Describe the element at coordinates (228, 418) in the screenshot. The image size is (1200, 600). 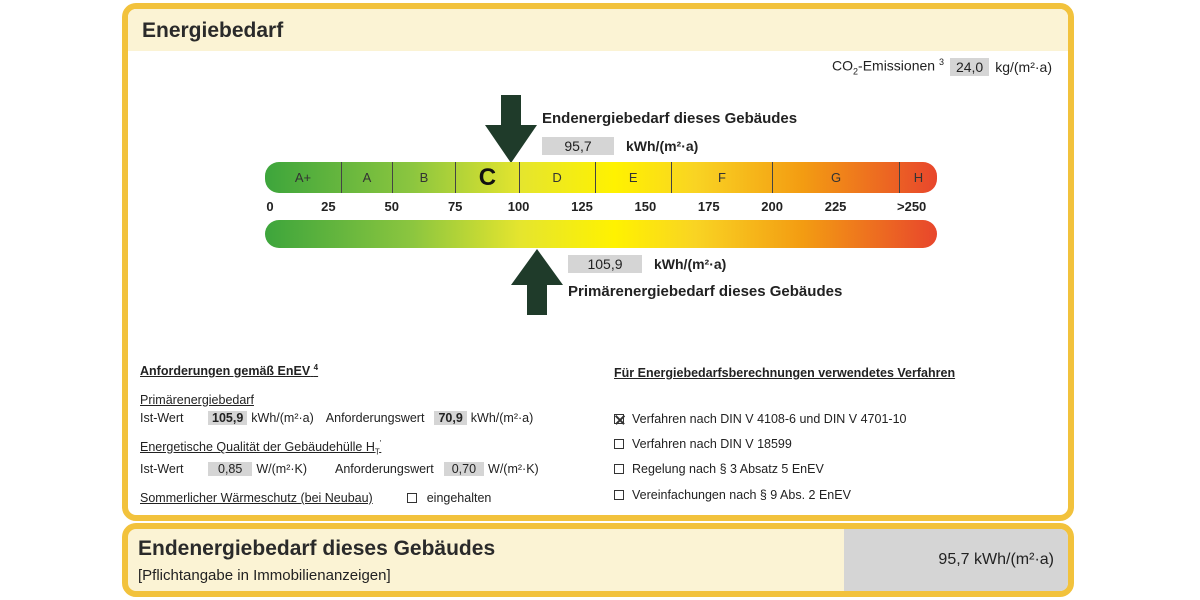
I see `primaer-ist-value: 105,9` at that location.